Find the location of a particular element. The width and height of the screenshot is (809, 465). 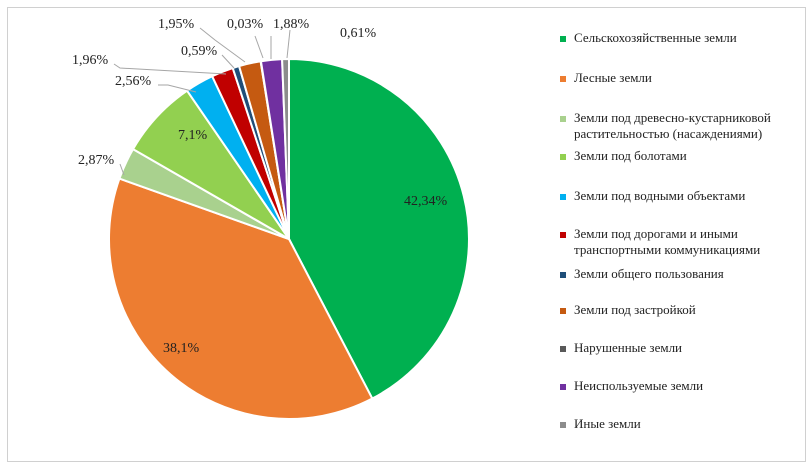

legend-item: Лесные земли is located at coordinates (684, 78).